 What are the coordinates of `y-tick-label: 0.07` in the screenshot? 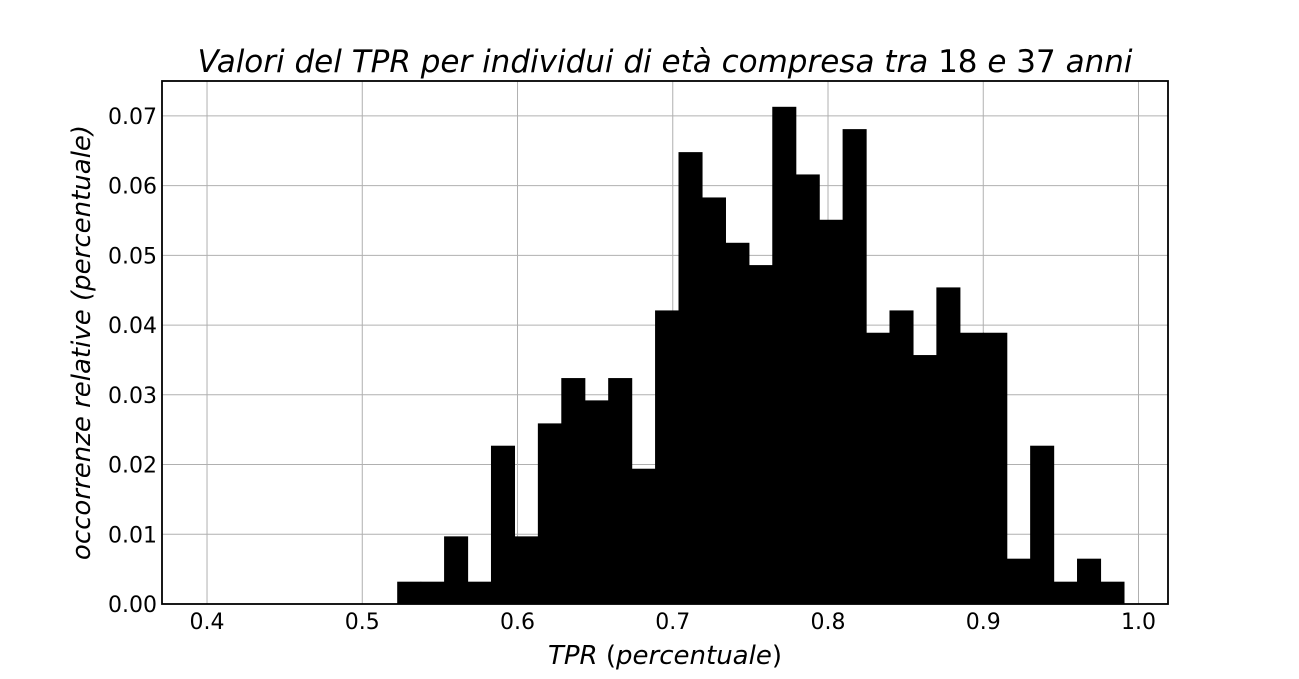 It's located at (132, 117).